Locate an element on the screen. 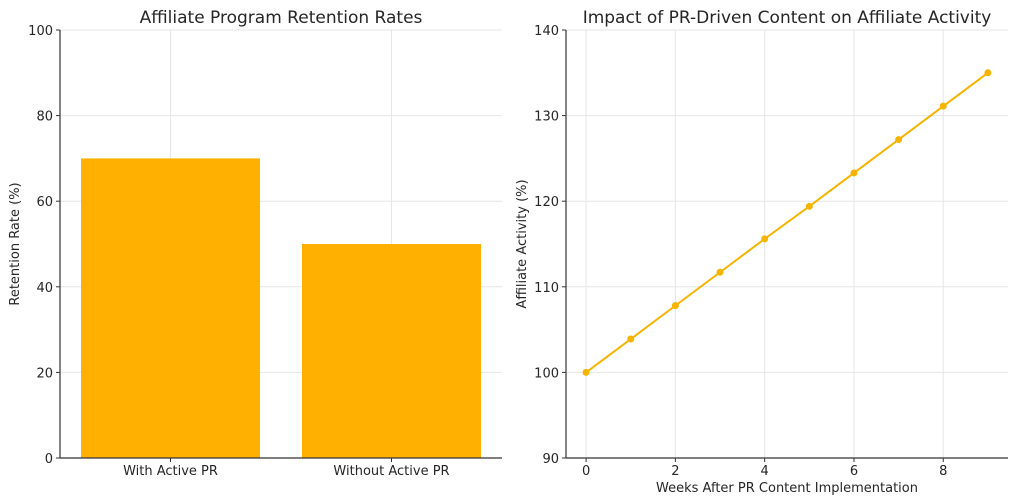 This screenshot has height=504, width=1024. x-tick-label: 0 is located at coordinates (586, 471).